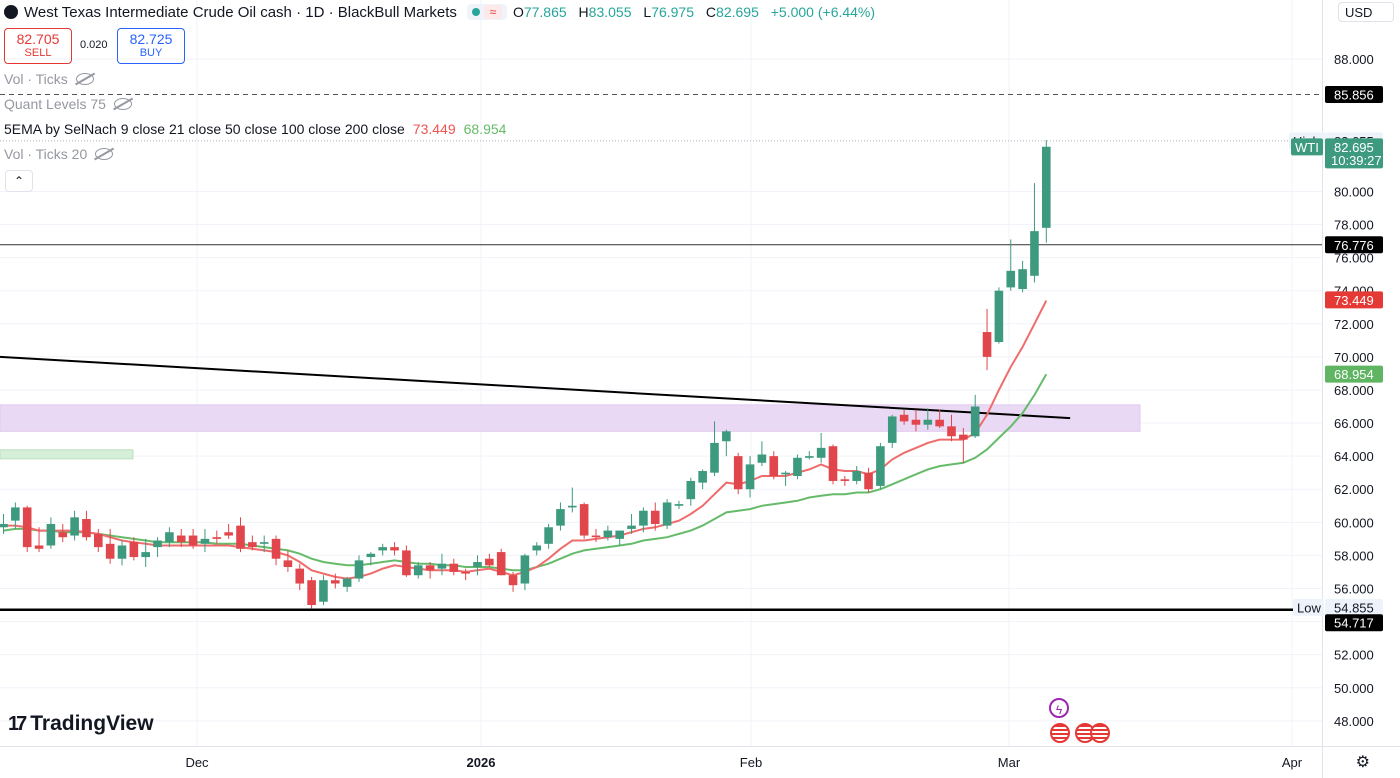 The height and width of the screenshot is (778, 1400). I want to click on market-status: ≈, so click(486, 12).